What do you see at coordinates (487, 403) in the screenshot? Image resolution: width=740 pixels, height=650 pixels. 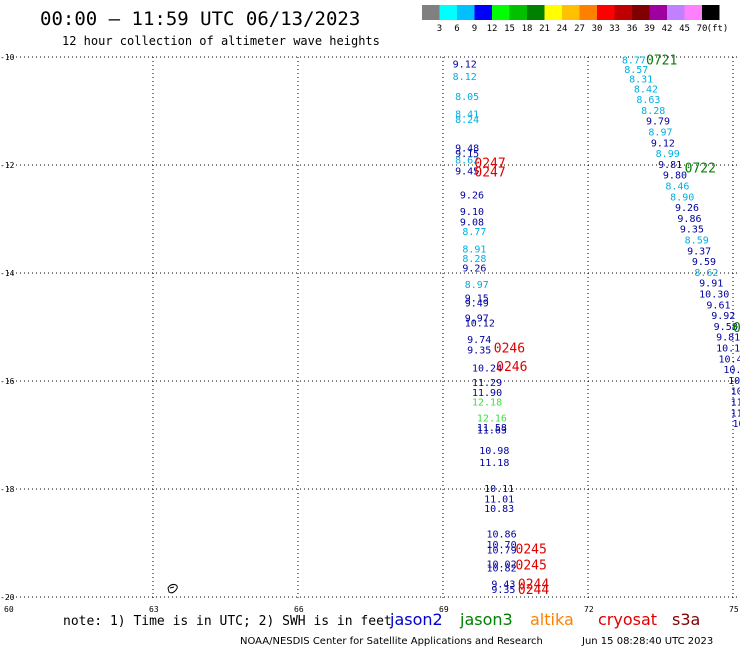 I see `wave-height-value: 12.18` at bounding box center [487, 403].